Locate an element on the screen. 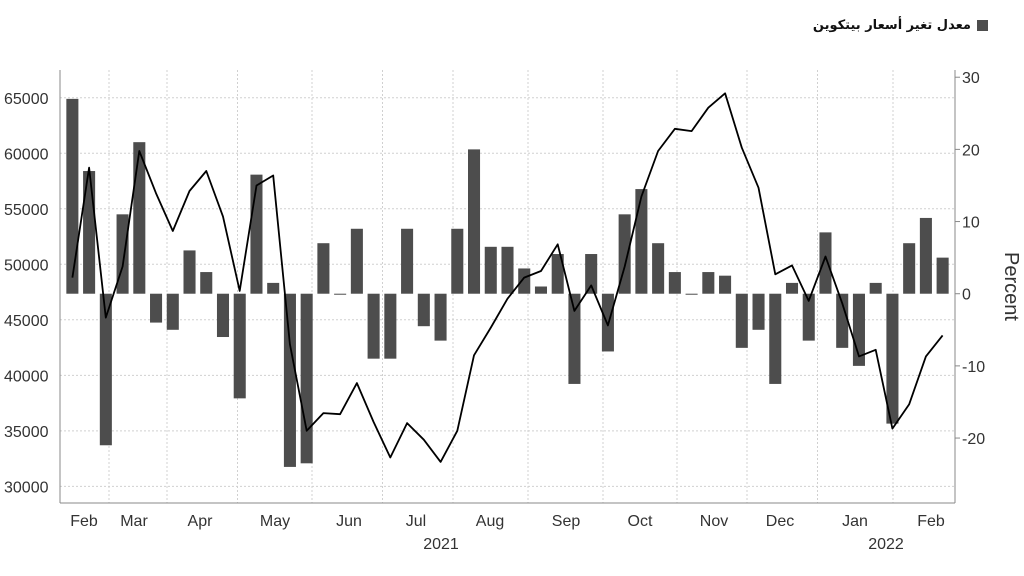 The height and width of the screenshot is (576, 1024). right-tick-label: -10 is located at coordinates (973, 367).